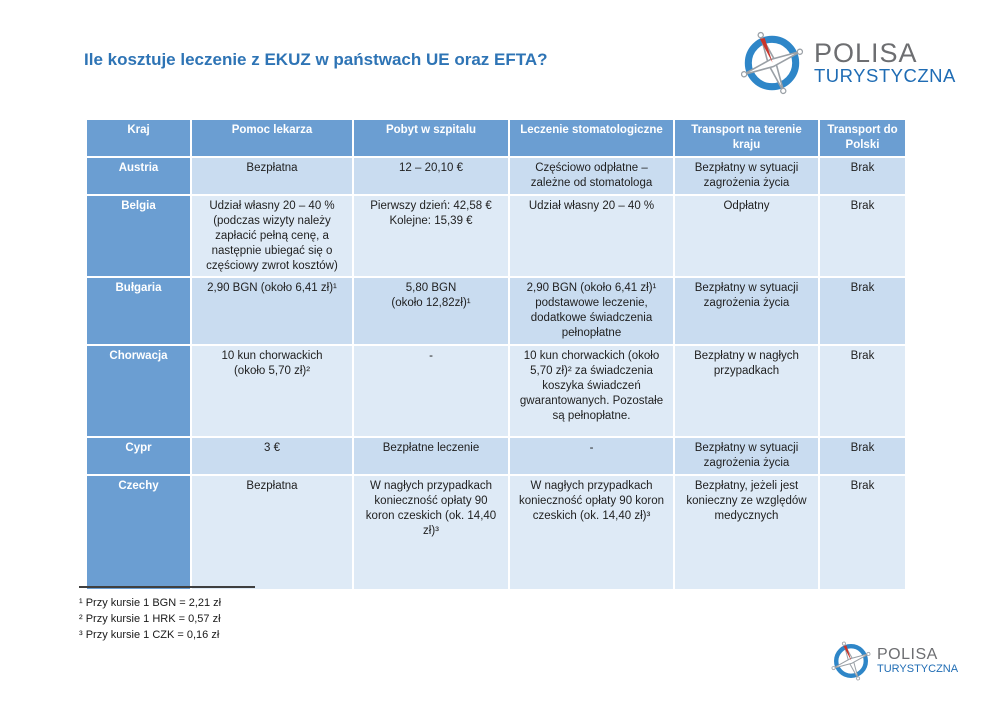  I want to click on cell-stomatolog: -, so click(591, 456).